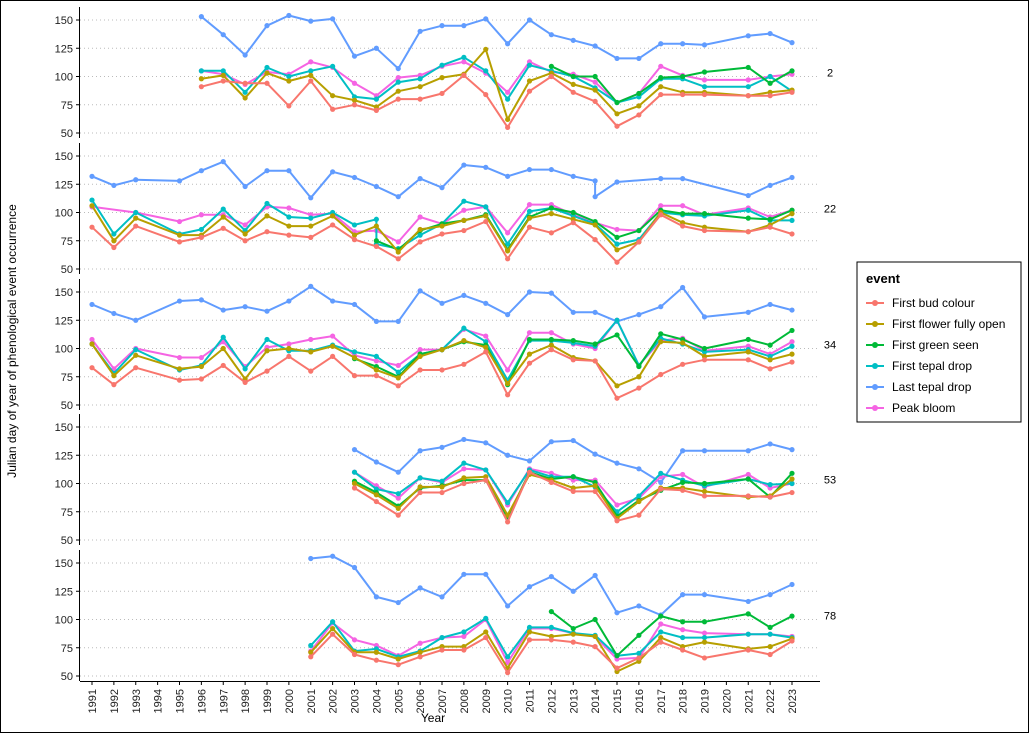 The image size is (1029, 733). Describe the element at coordinates (67, 242) in the screenshot. I see `y-tick-label: 75` at that location.